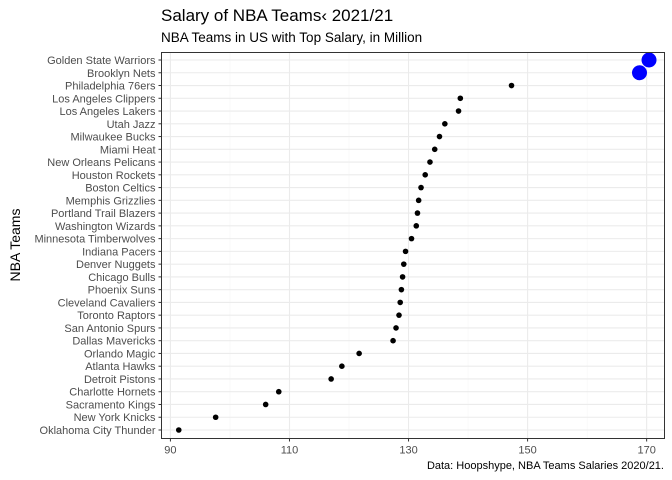 Image resolution: width=672 pixels, height=480 pixels. What do you see at coordinates (128, 150) in the screenshot?
I see `y-tick-label: Miami Heat` at bounding box center [128, 150].